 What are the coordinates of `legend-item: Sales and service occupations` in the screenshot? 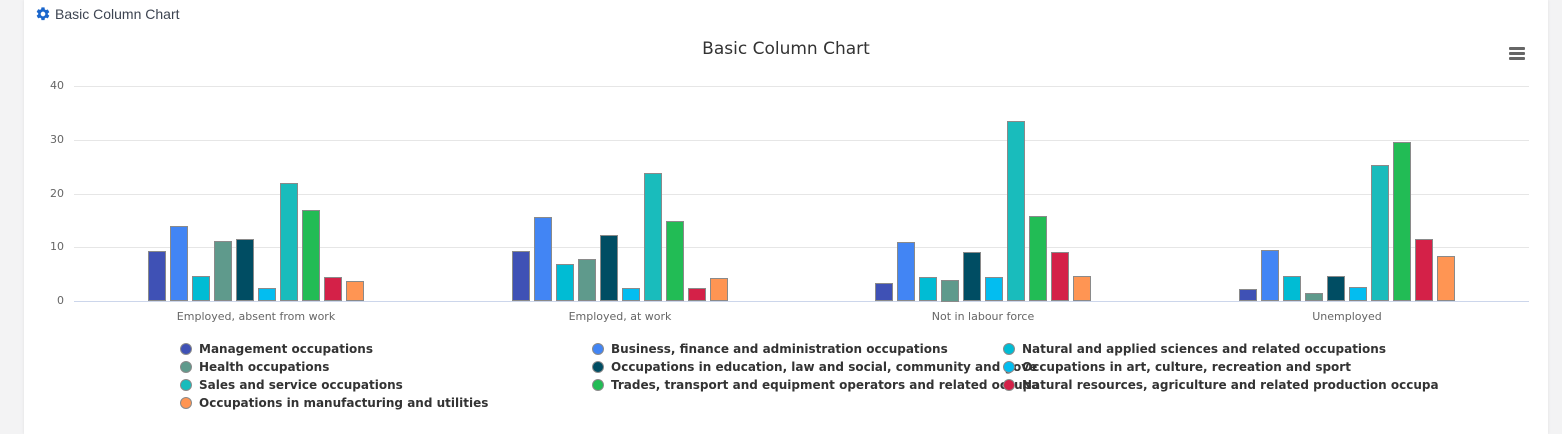 It's located at (291, 385).